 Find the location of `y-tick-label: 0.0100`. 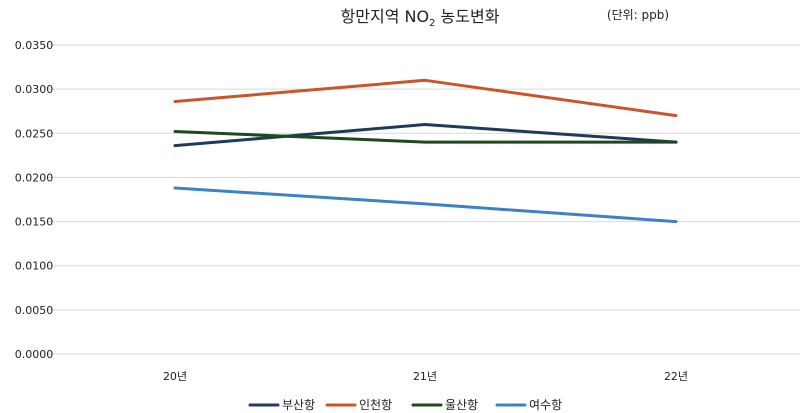

y-tick-label: 0.0100 is located at coordinates (34, 266).